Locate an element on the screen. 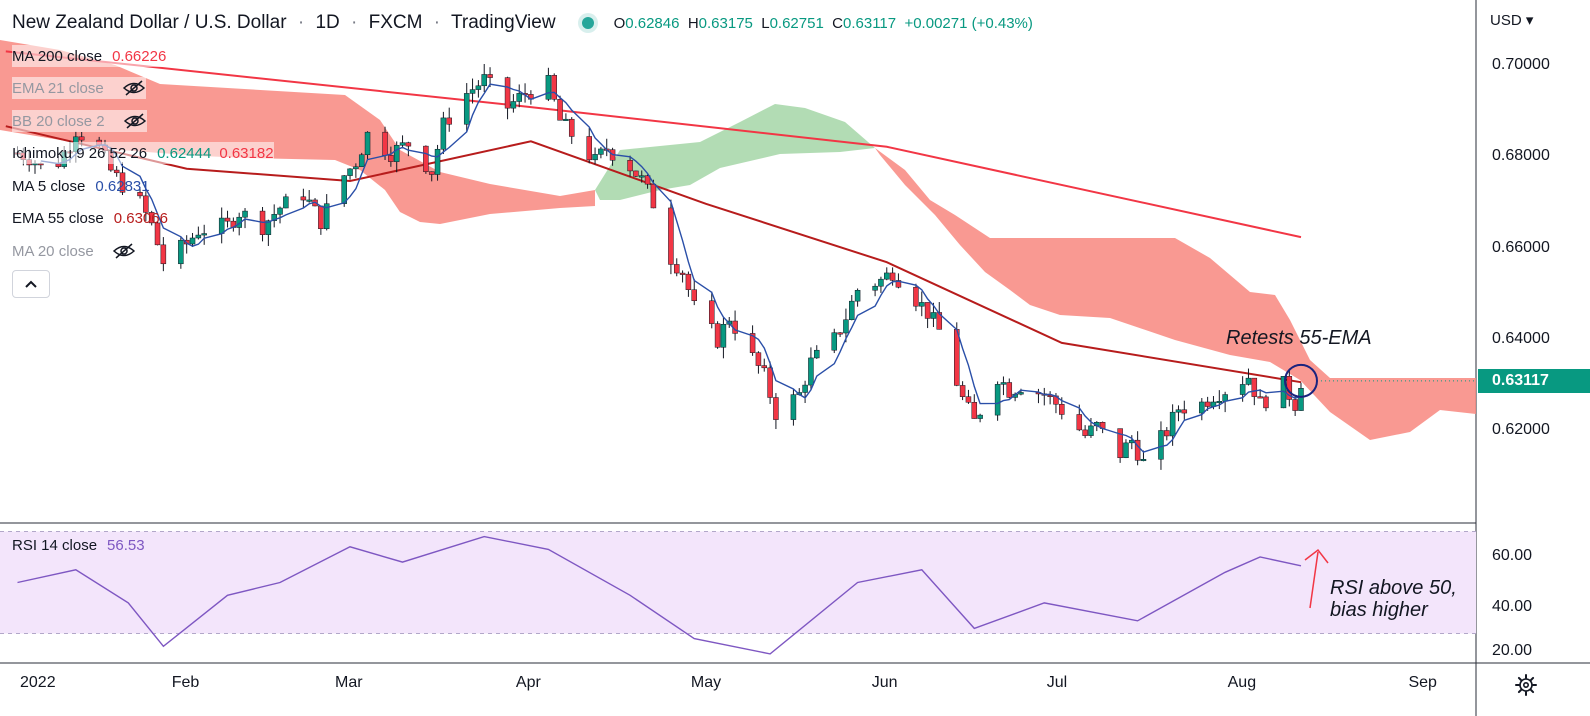 The height and width of the screenshot is (716, 1590). price-tick-label: 0.66000 is located at coordinates (1521, 247).